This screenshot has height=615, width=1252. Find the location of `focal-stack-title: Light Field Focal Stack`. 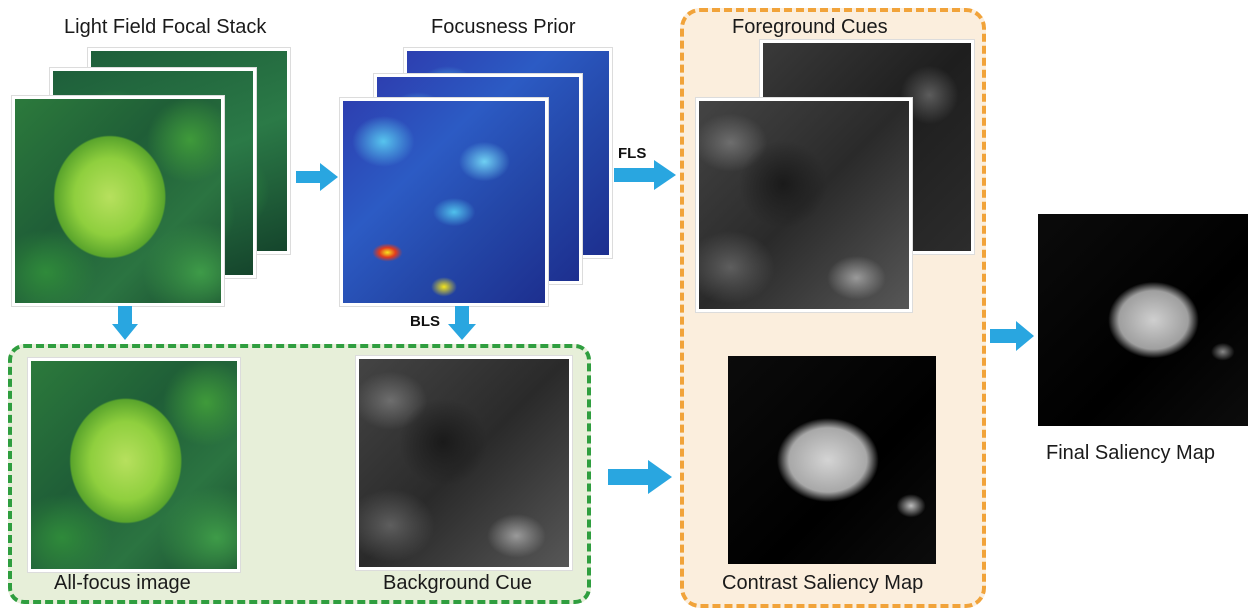

focal-stack-title: Light Field Focal Stack is located at coordinates (165, 27).